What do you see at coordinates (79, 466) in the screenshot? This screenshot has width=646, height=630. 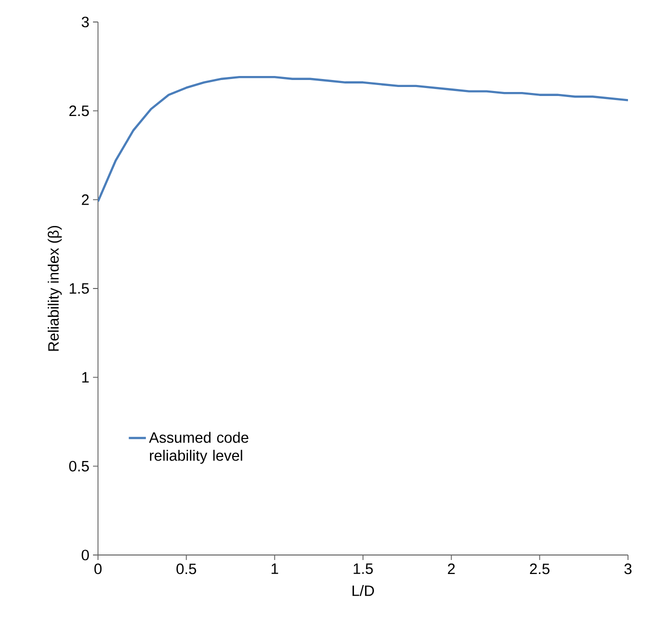 I see `y-tick-label: 0.5` at bounding box center [79, 466].